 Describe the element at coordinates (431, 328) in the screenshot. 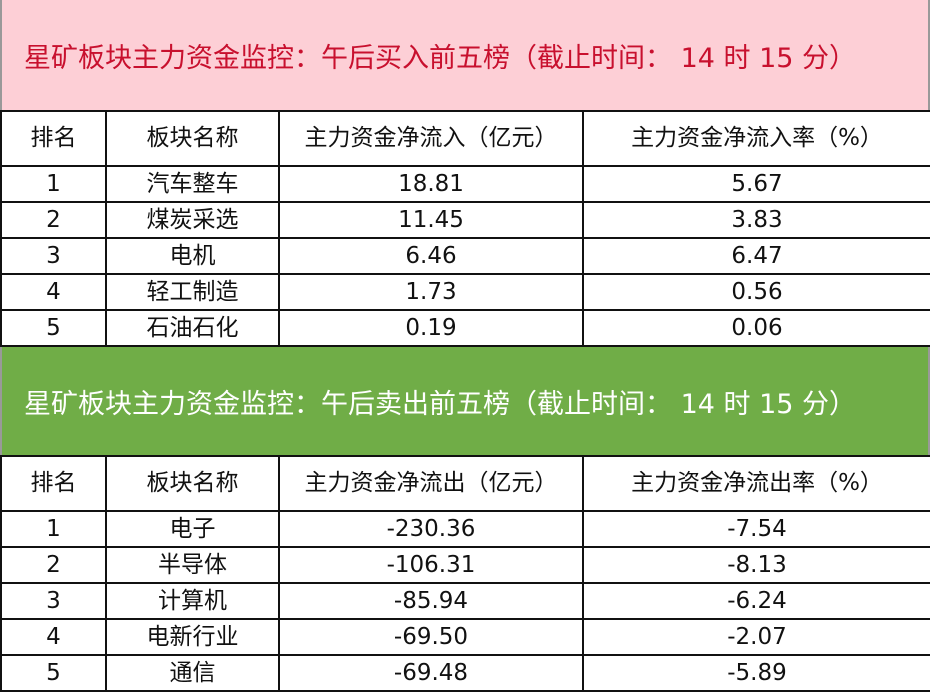

I see `cell-net-flow: 0.19` at that location.